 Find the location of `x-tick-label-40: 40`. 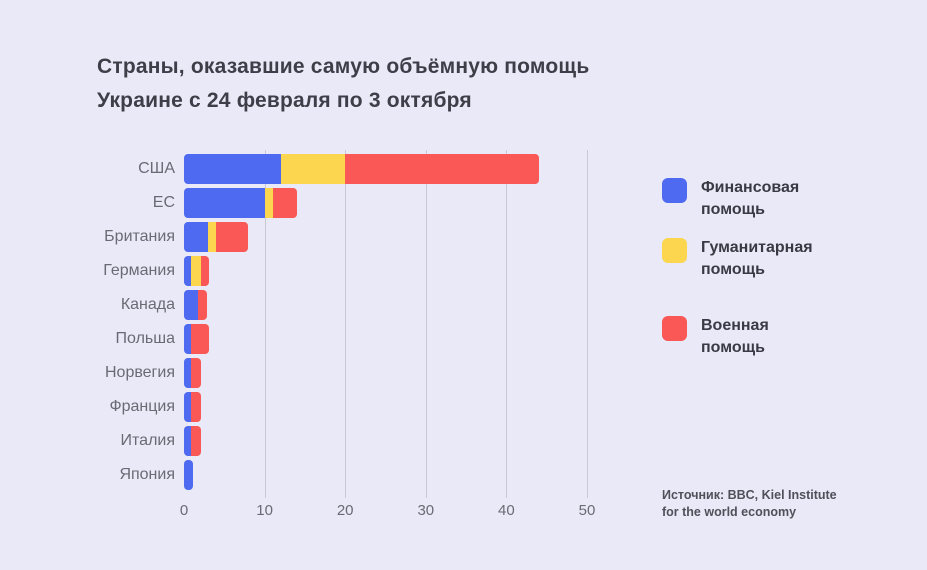

x-tick-label-40: 40 is located at coordinates (506, 510).